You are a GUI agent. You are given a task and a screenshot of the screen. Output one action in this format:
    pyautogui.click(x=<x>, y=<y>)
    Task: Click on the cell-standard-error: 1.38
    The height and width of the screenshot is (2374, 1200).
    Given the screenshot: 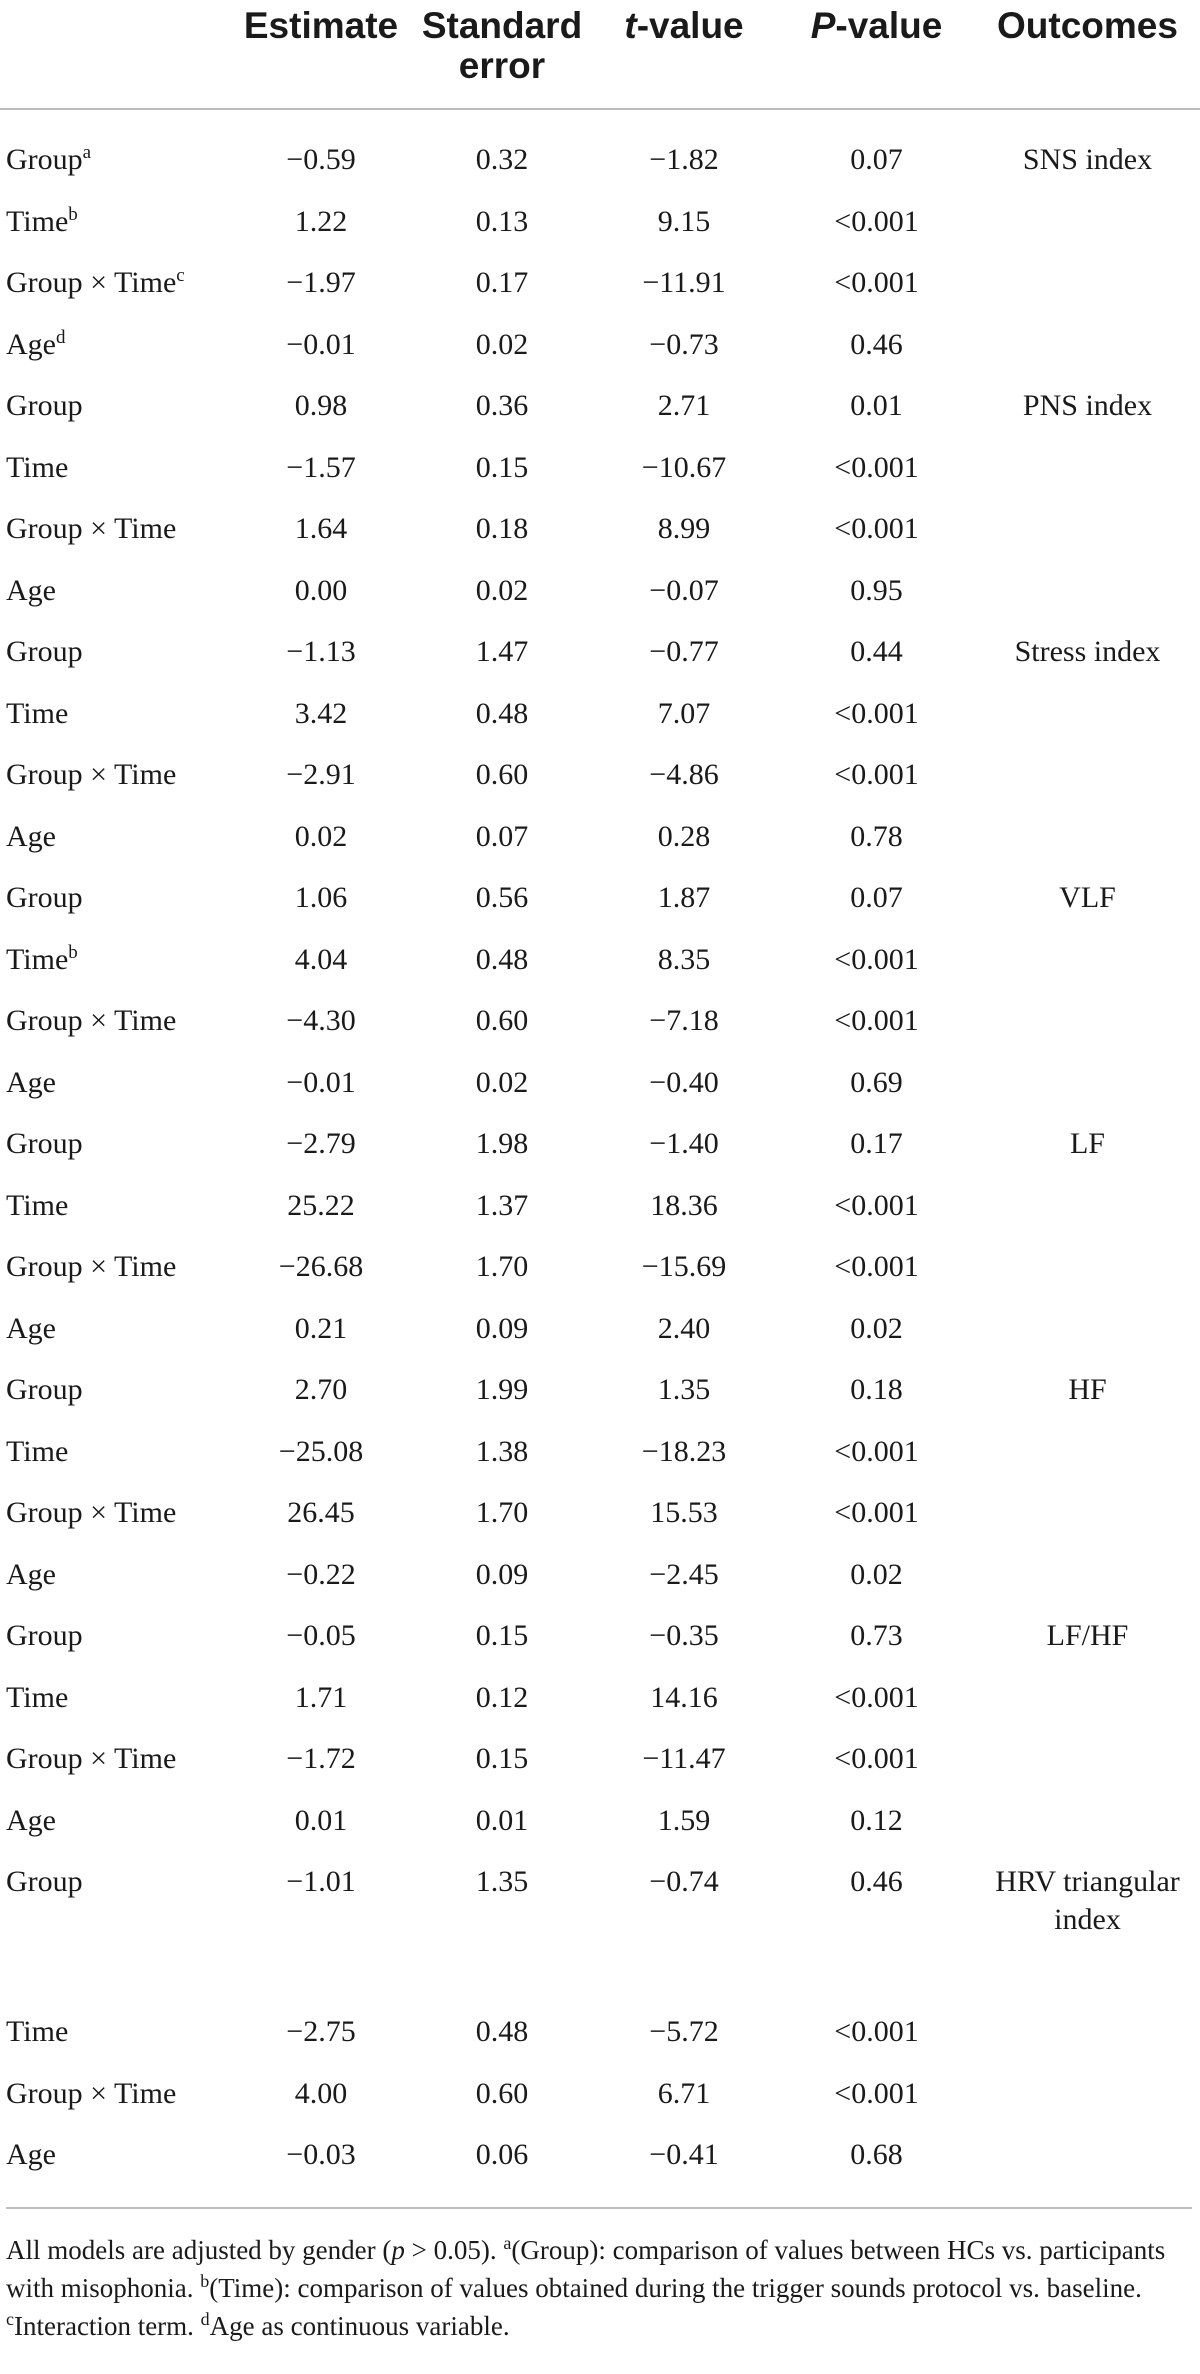 What is the action you would take?
    pyautogui.click(x=502, y=1451)
    